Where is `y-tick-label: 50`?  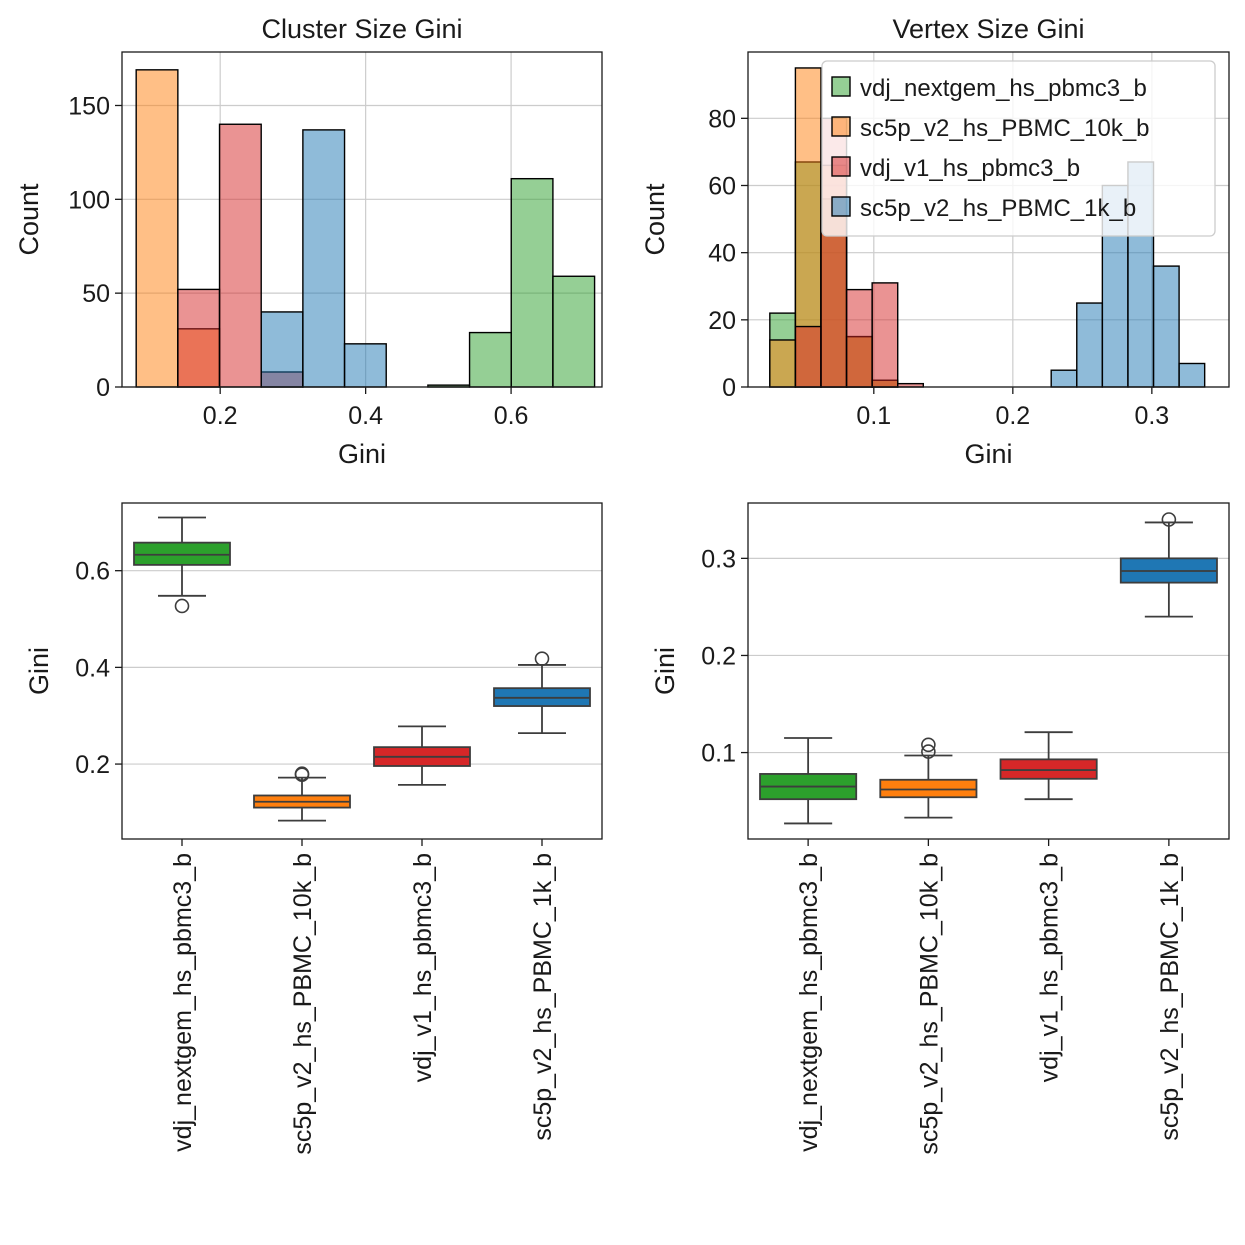 y-tick-label: 50 is located at coordinates (96, 294).